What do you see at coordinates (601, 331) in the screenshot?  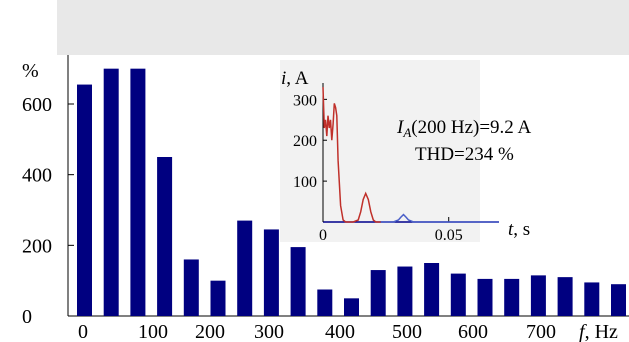 I see `main-x-axis-label-unit: , Hz` at bounding box center [601, 331].